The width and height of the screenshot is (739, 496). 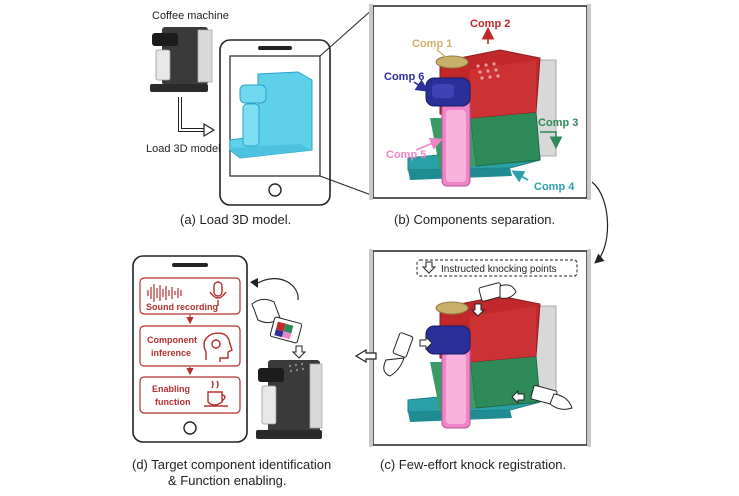 I want to click on waveform-icon, so click(x=164, y=293).